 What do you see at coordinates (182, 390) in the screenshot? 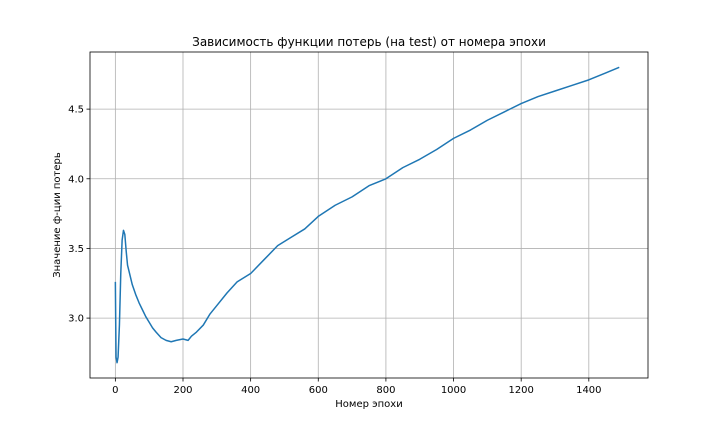
I see `x-tick-label: 200` at bounding box center [182, 390].